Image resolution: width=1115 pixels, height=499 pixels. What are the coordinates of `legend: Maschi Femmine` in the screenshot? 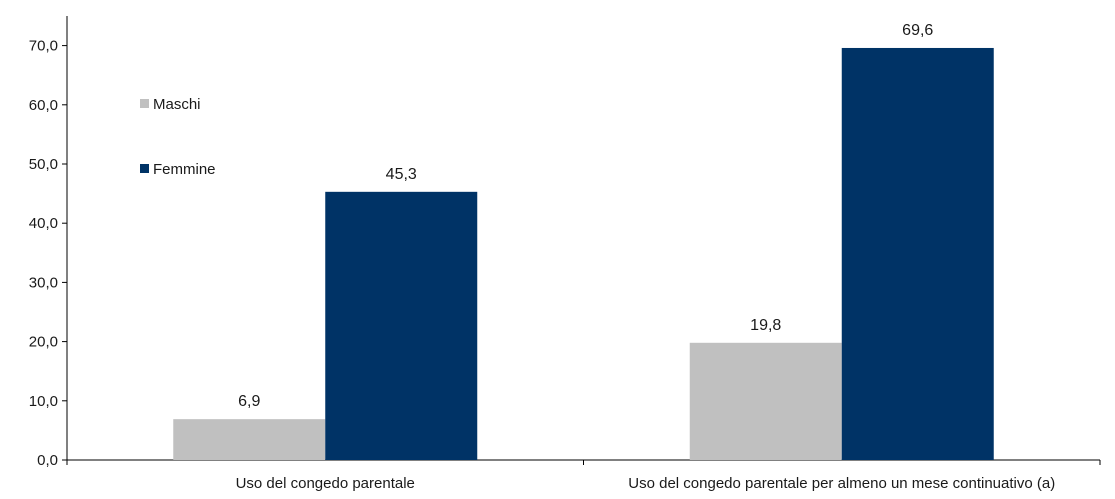 It's located at (178, 137).